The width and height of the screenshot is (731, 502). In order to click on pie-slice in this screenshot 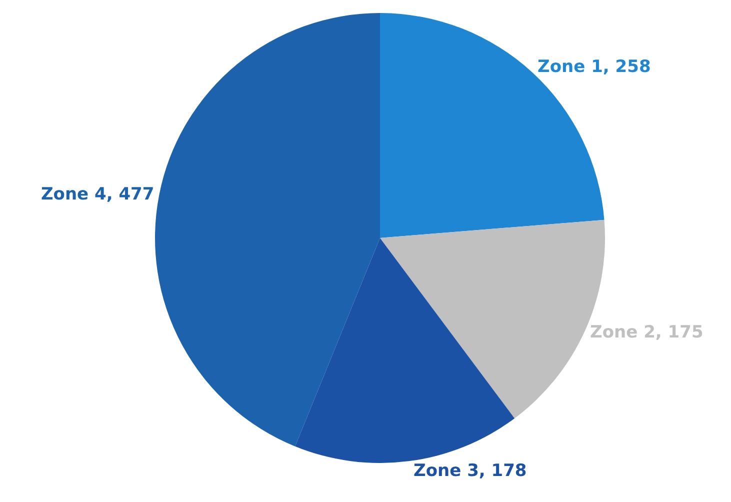, I will do `click(405, 350)`.